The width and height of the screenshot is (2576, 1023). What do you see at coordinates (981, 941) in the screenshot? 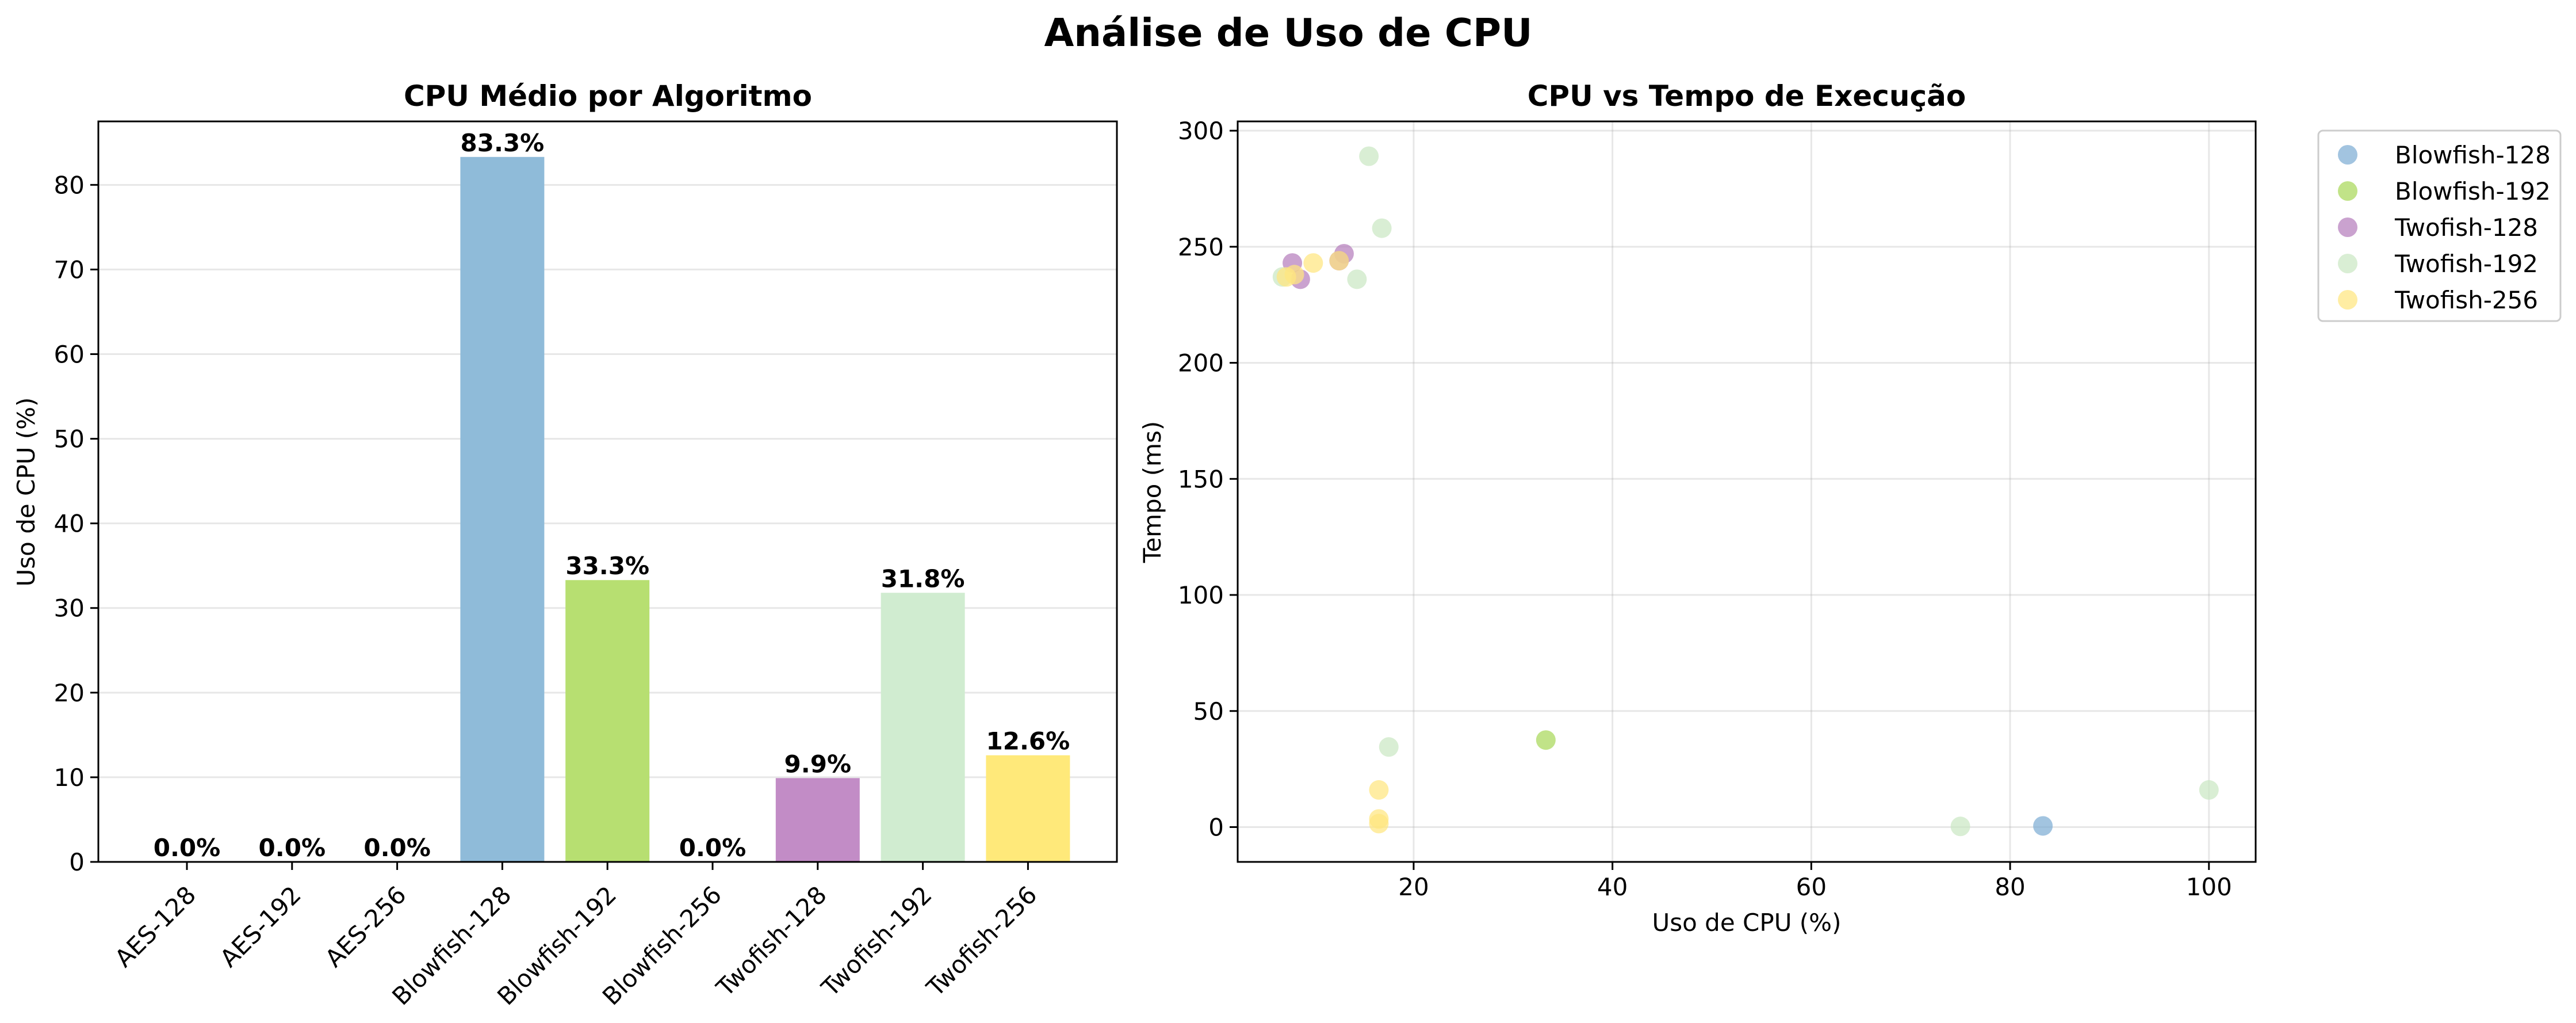
I see `bar-x-tick-label: Twofish-256` at bounding box center [981, 941].